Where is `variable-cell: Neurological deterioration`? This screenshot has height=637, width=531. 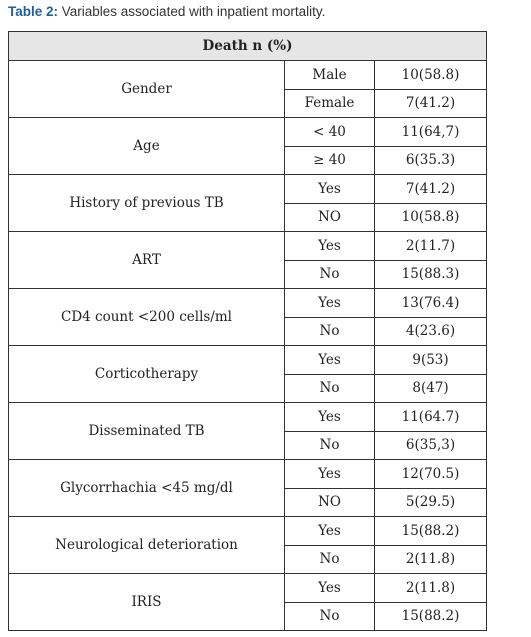 variable-cell: Neurological deterioration is located at coordinates (146, 545).